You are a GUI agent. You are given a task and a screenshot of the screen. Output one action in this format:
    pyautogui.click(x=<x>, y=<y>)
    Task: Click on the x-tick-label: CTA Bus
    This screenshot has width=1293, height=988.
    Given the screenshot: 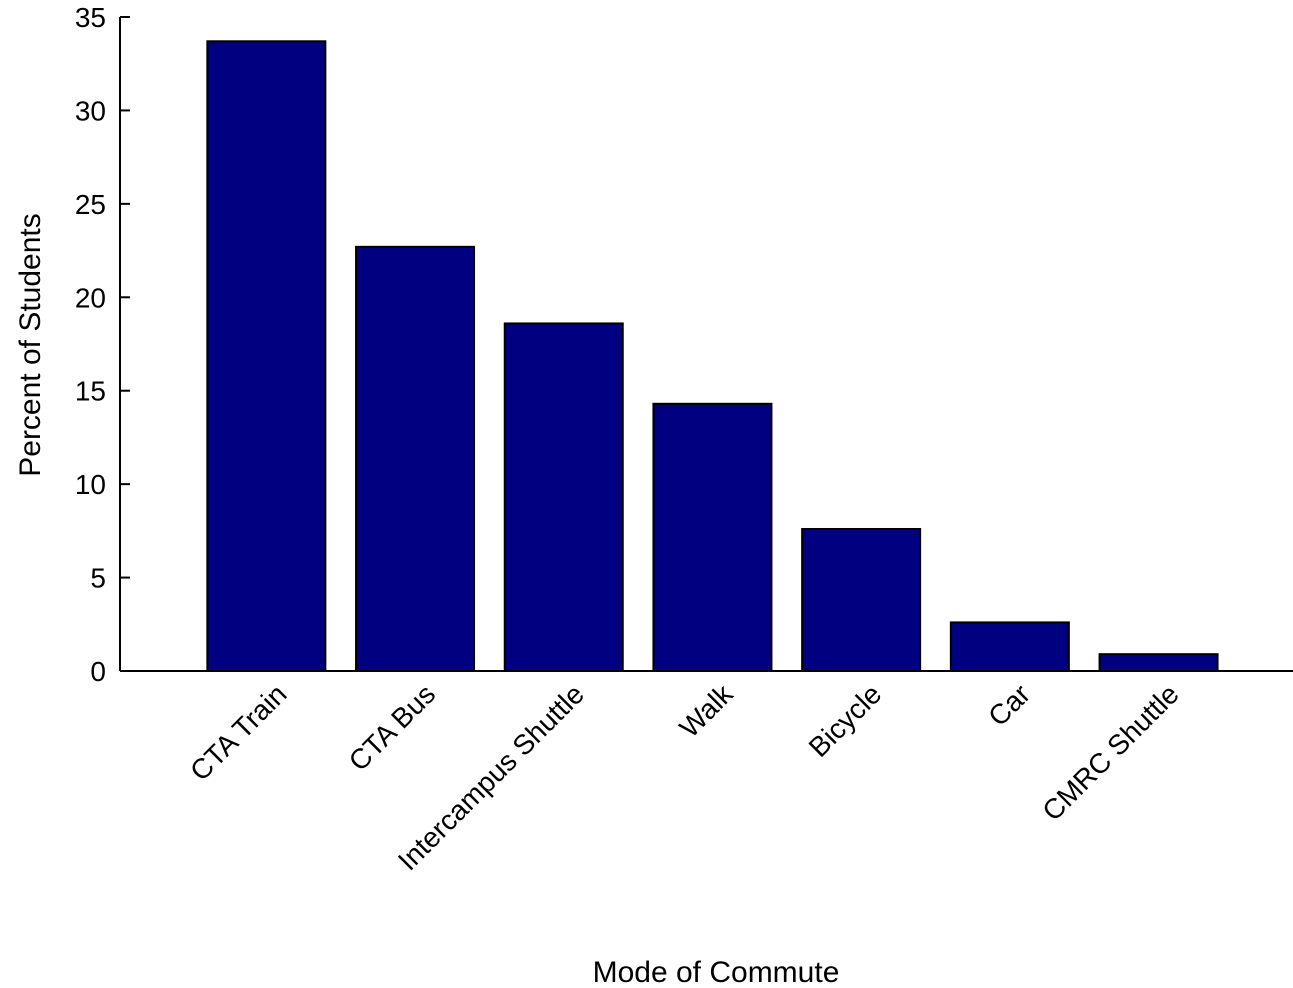 What is the action you would take?
    pyautogui.click(x=392, y=727)
    